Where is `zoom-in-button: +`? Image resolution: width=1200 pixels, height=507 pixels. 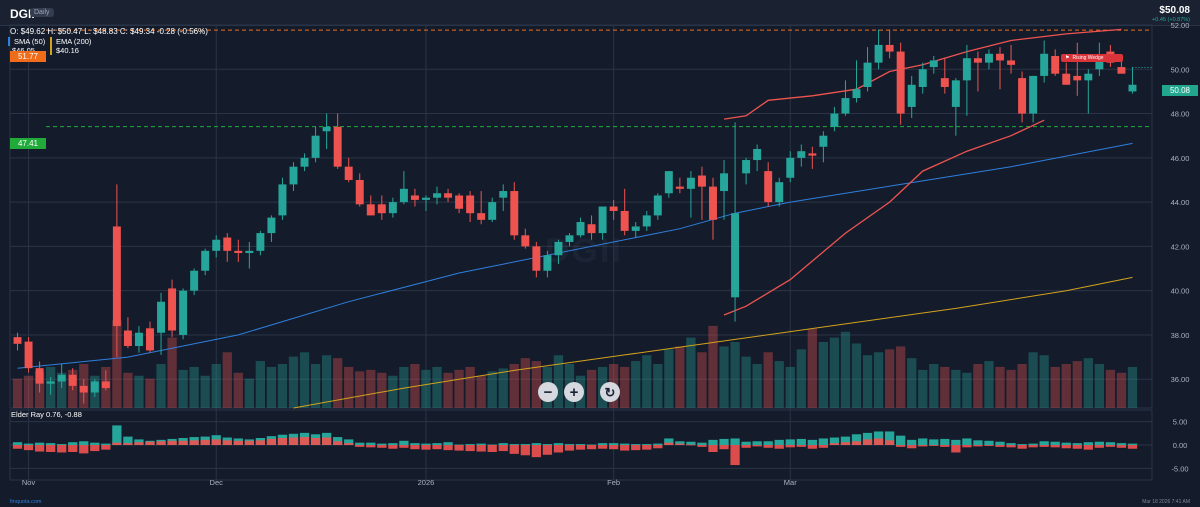 zoom-in-button: + is located at coordinates (574, 392).